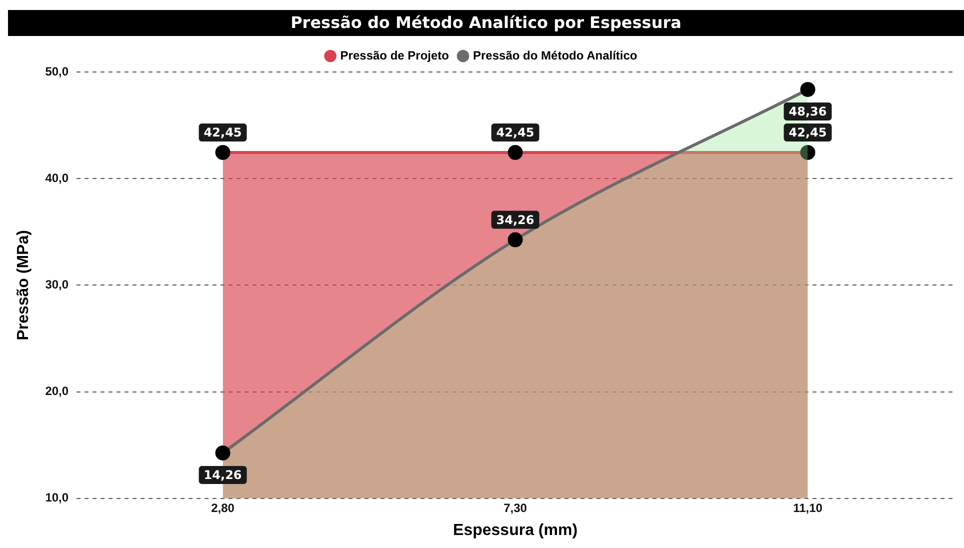 The height and width of the screenshot is (548, 964). Describe the element at coordinates (57, 177) in the screenshot. I see `y-tick-label: 40,0` at that location.